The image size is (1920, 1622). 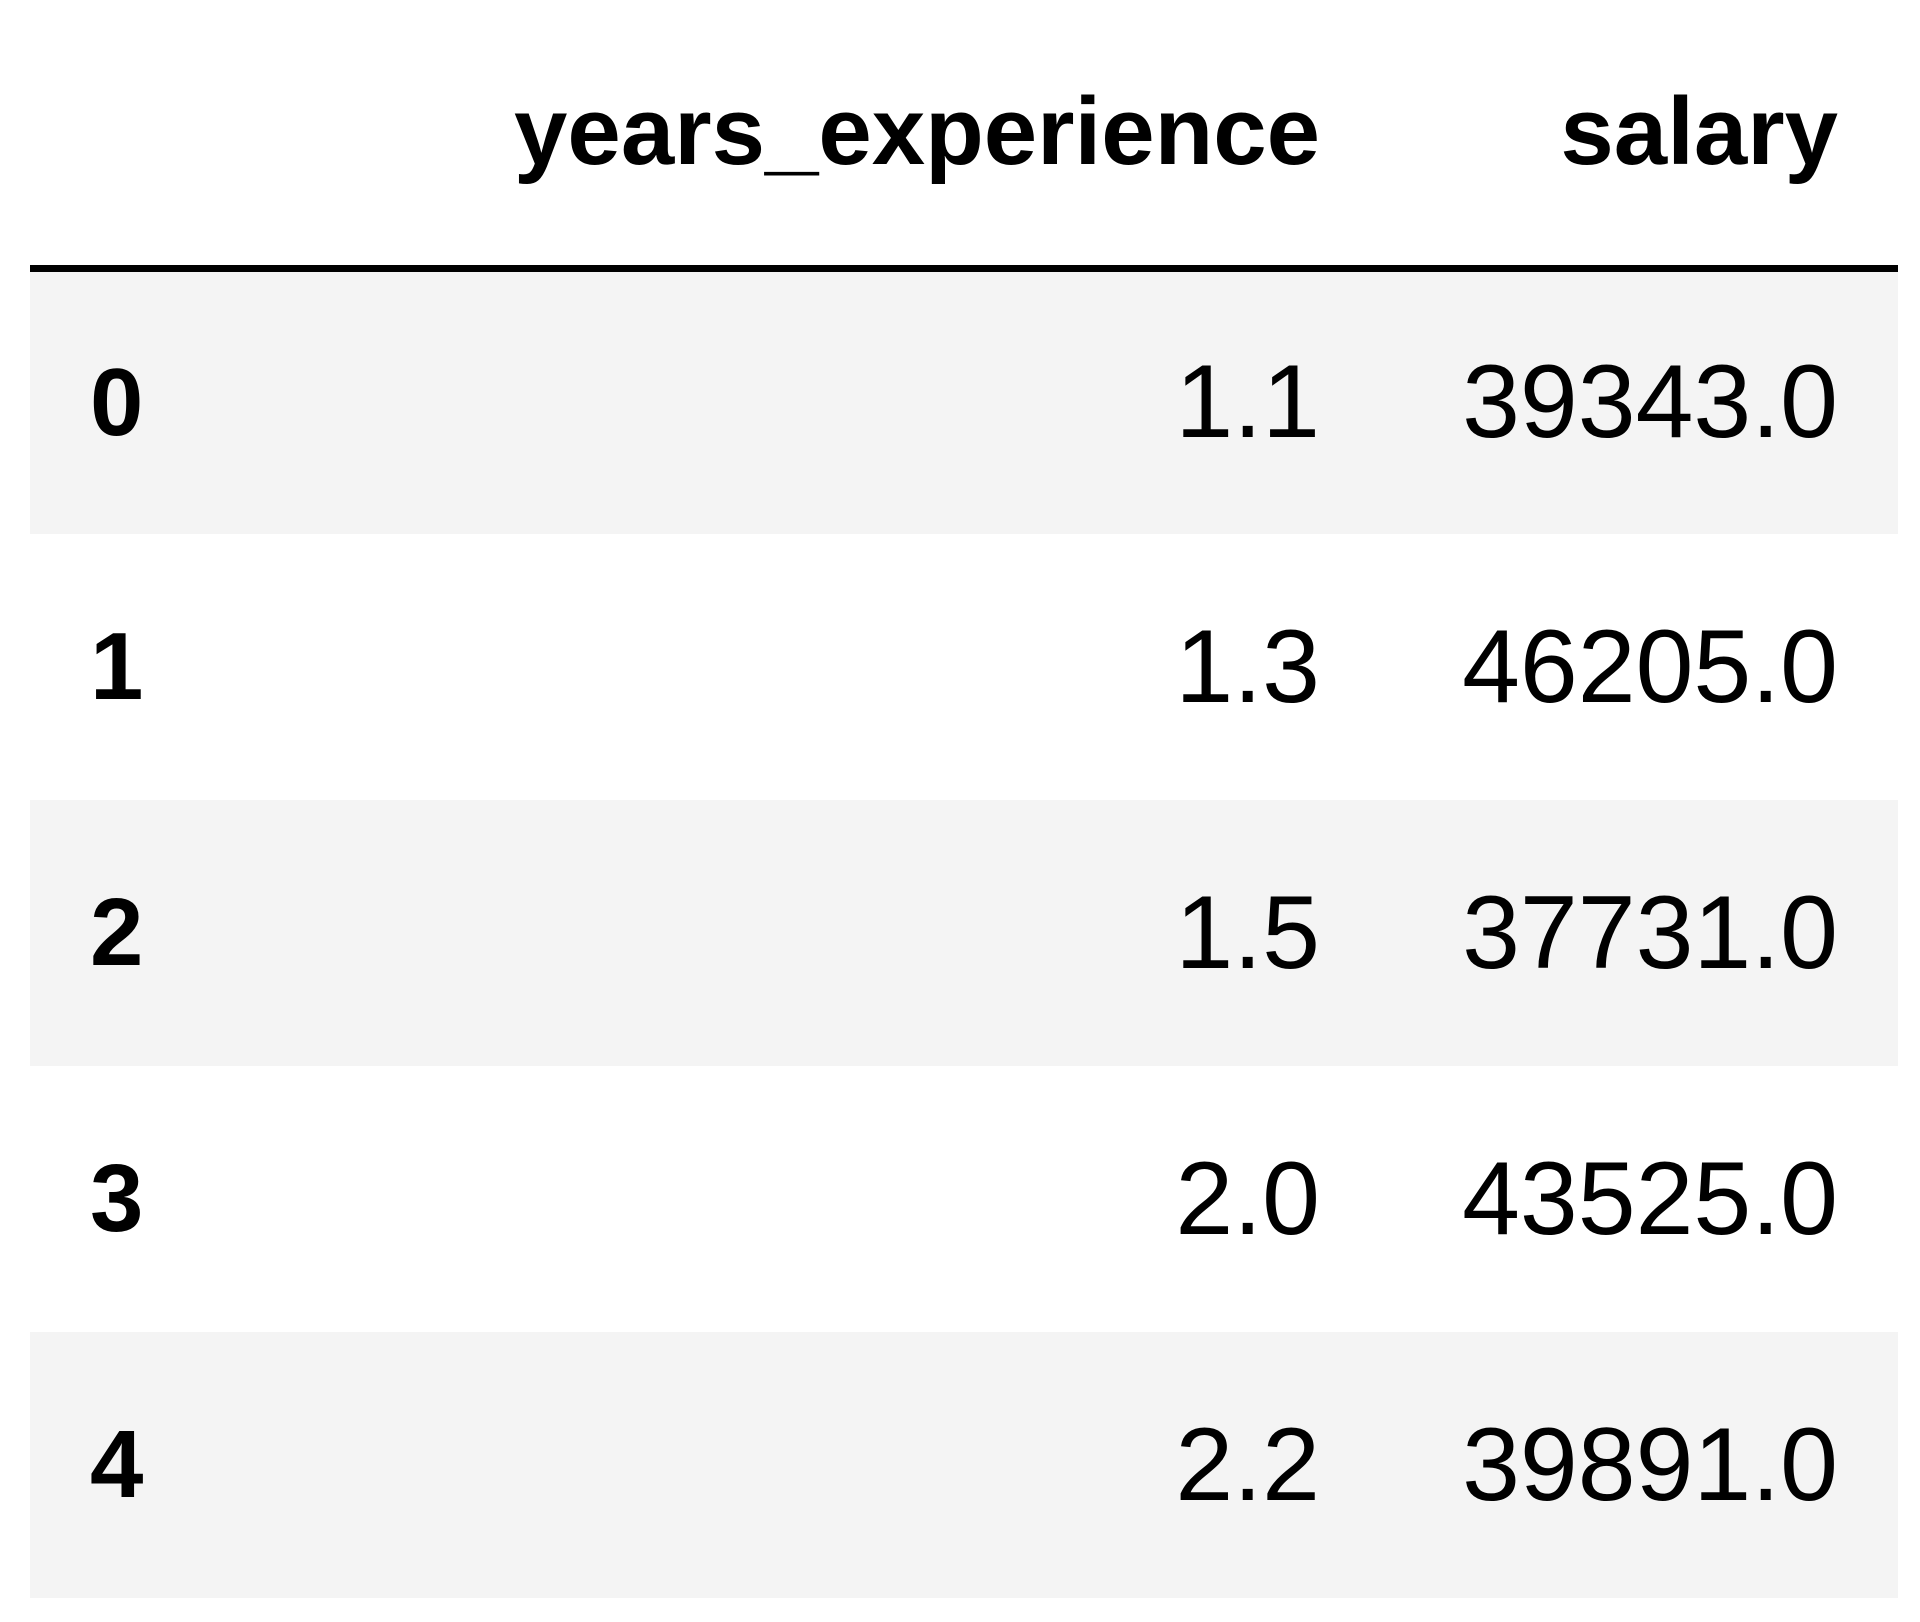 I want to click on row-index: 4, so click(x=117, y=1464).